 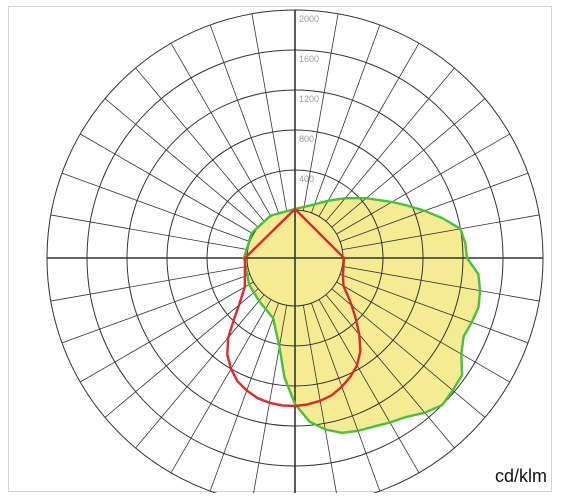 I want to click on radial-tick-label-800: 800, so click(x=306, y=139).